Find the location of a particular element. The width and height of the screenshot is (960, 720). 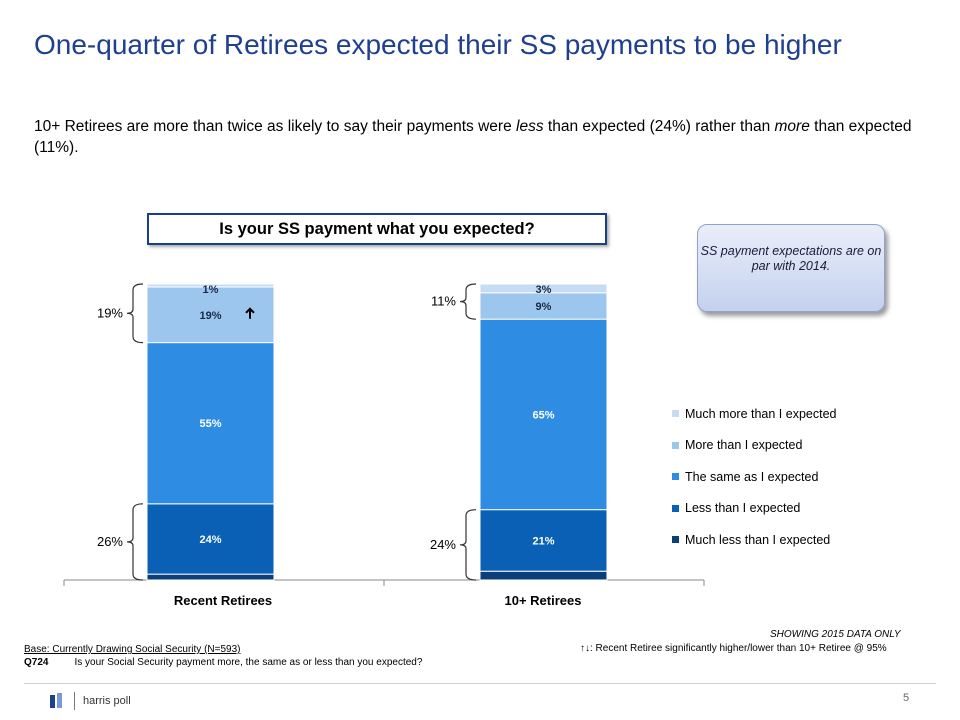

legend-item: More than I expected is located at coordinates (754, 446).